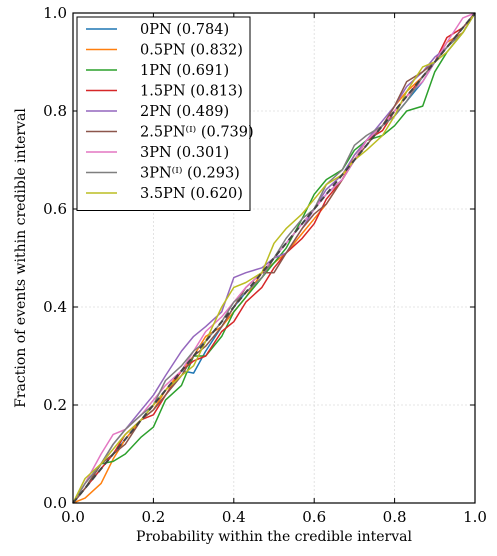  I want to click on legend-label-7: 3PN⁽ᴵ⁾ (0.293), so click(190, 174).